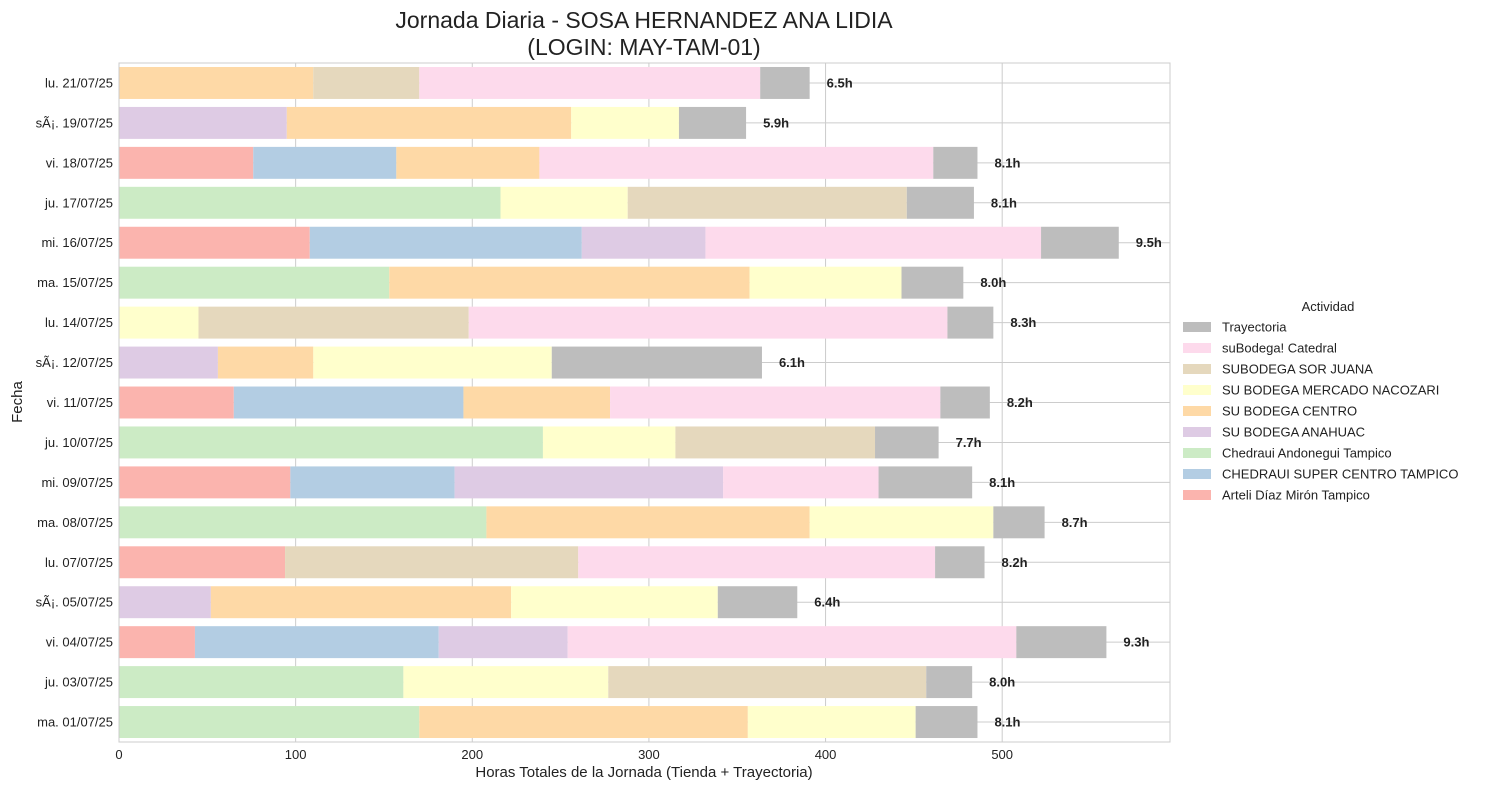 The height and width of the screenshot is (790, 1489). I want to click on legend-label: SU BODEGA MERCADO NACOZARI, so click(1330, 390).